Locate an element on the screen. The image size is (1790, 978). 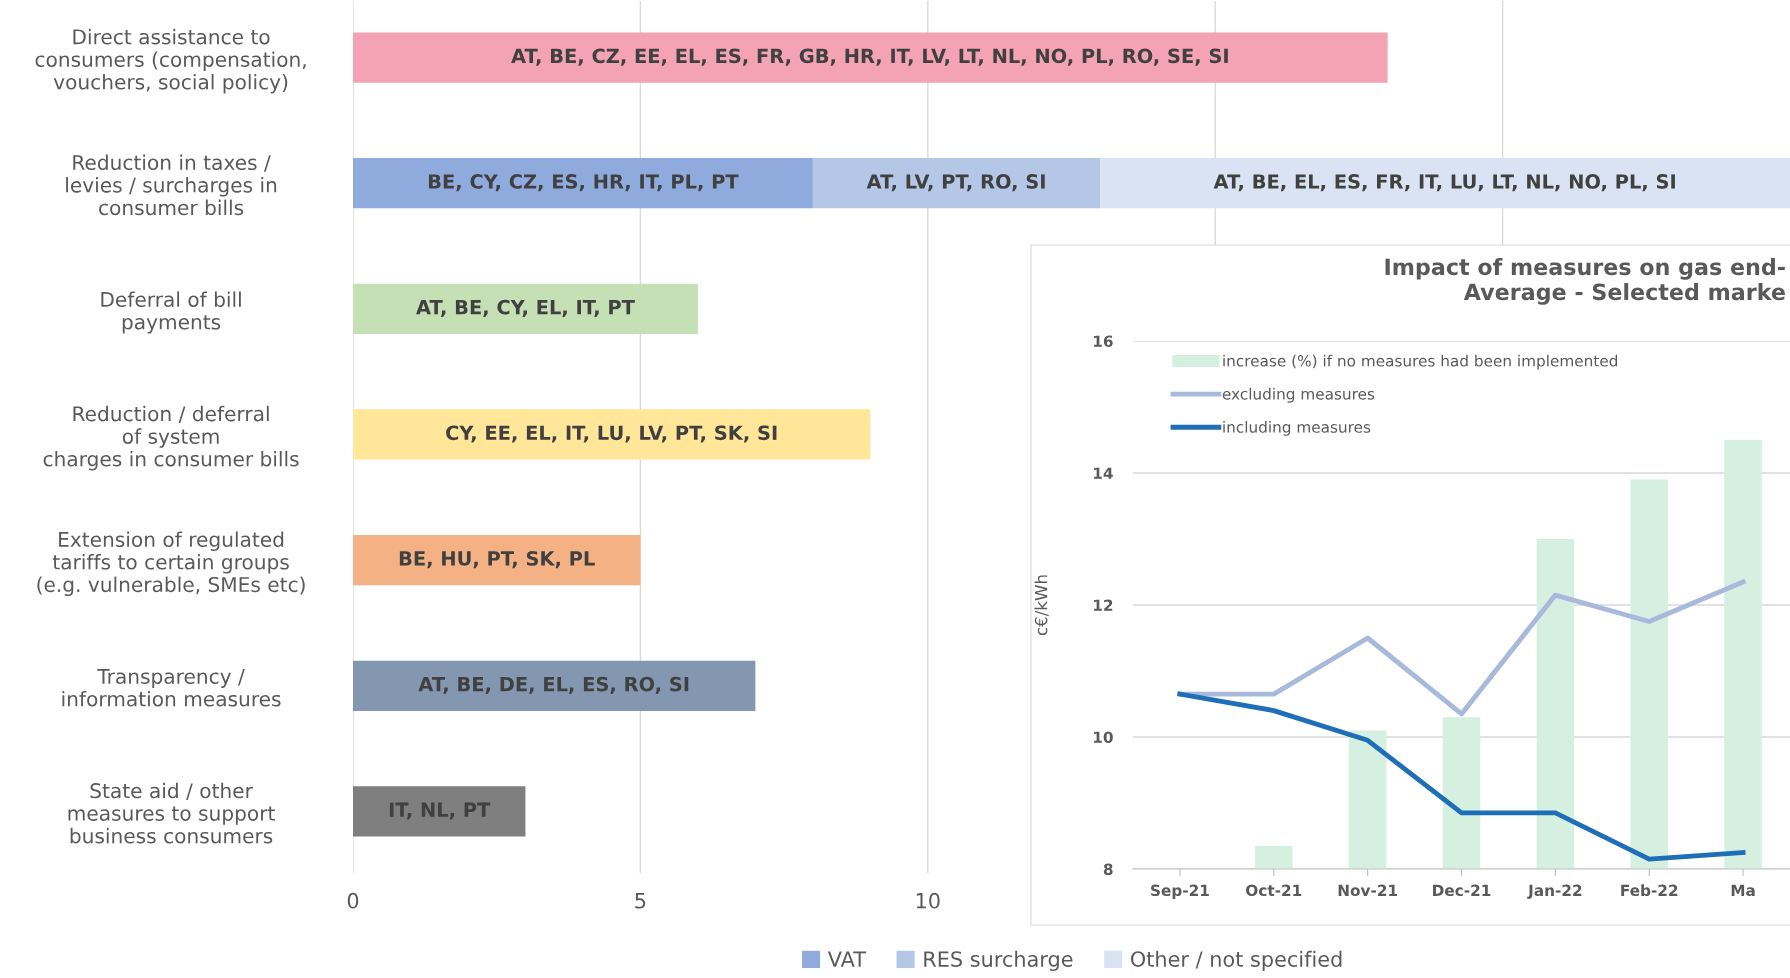
y-tick-label: 12 is located at coordinates (1103, 605).